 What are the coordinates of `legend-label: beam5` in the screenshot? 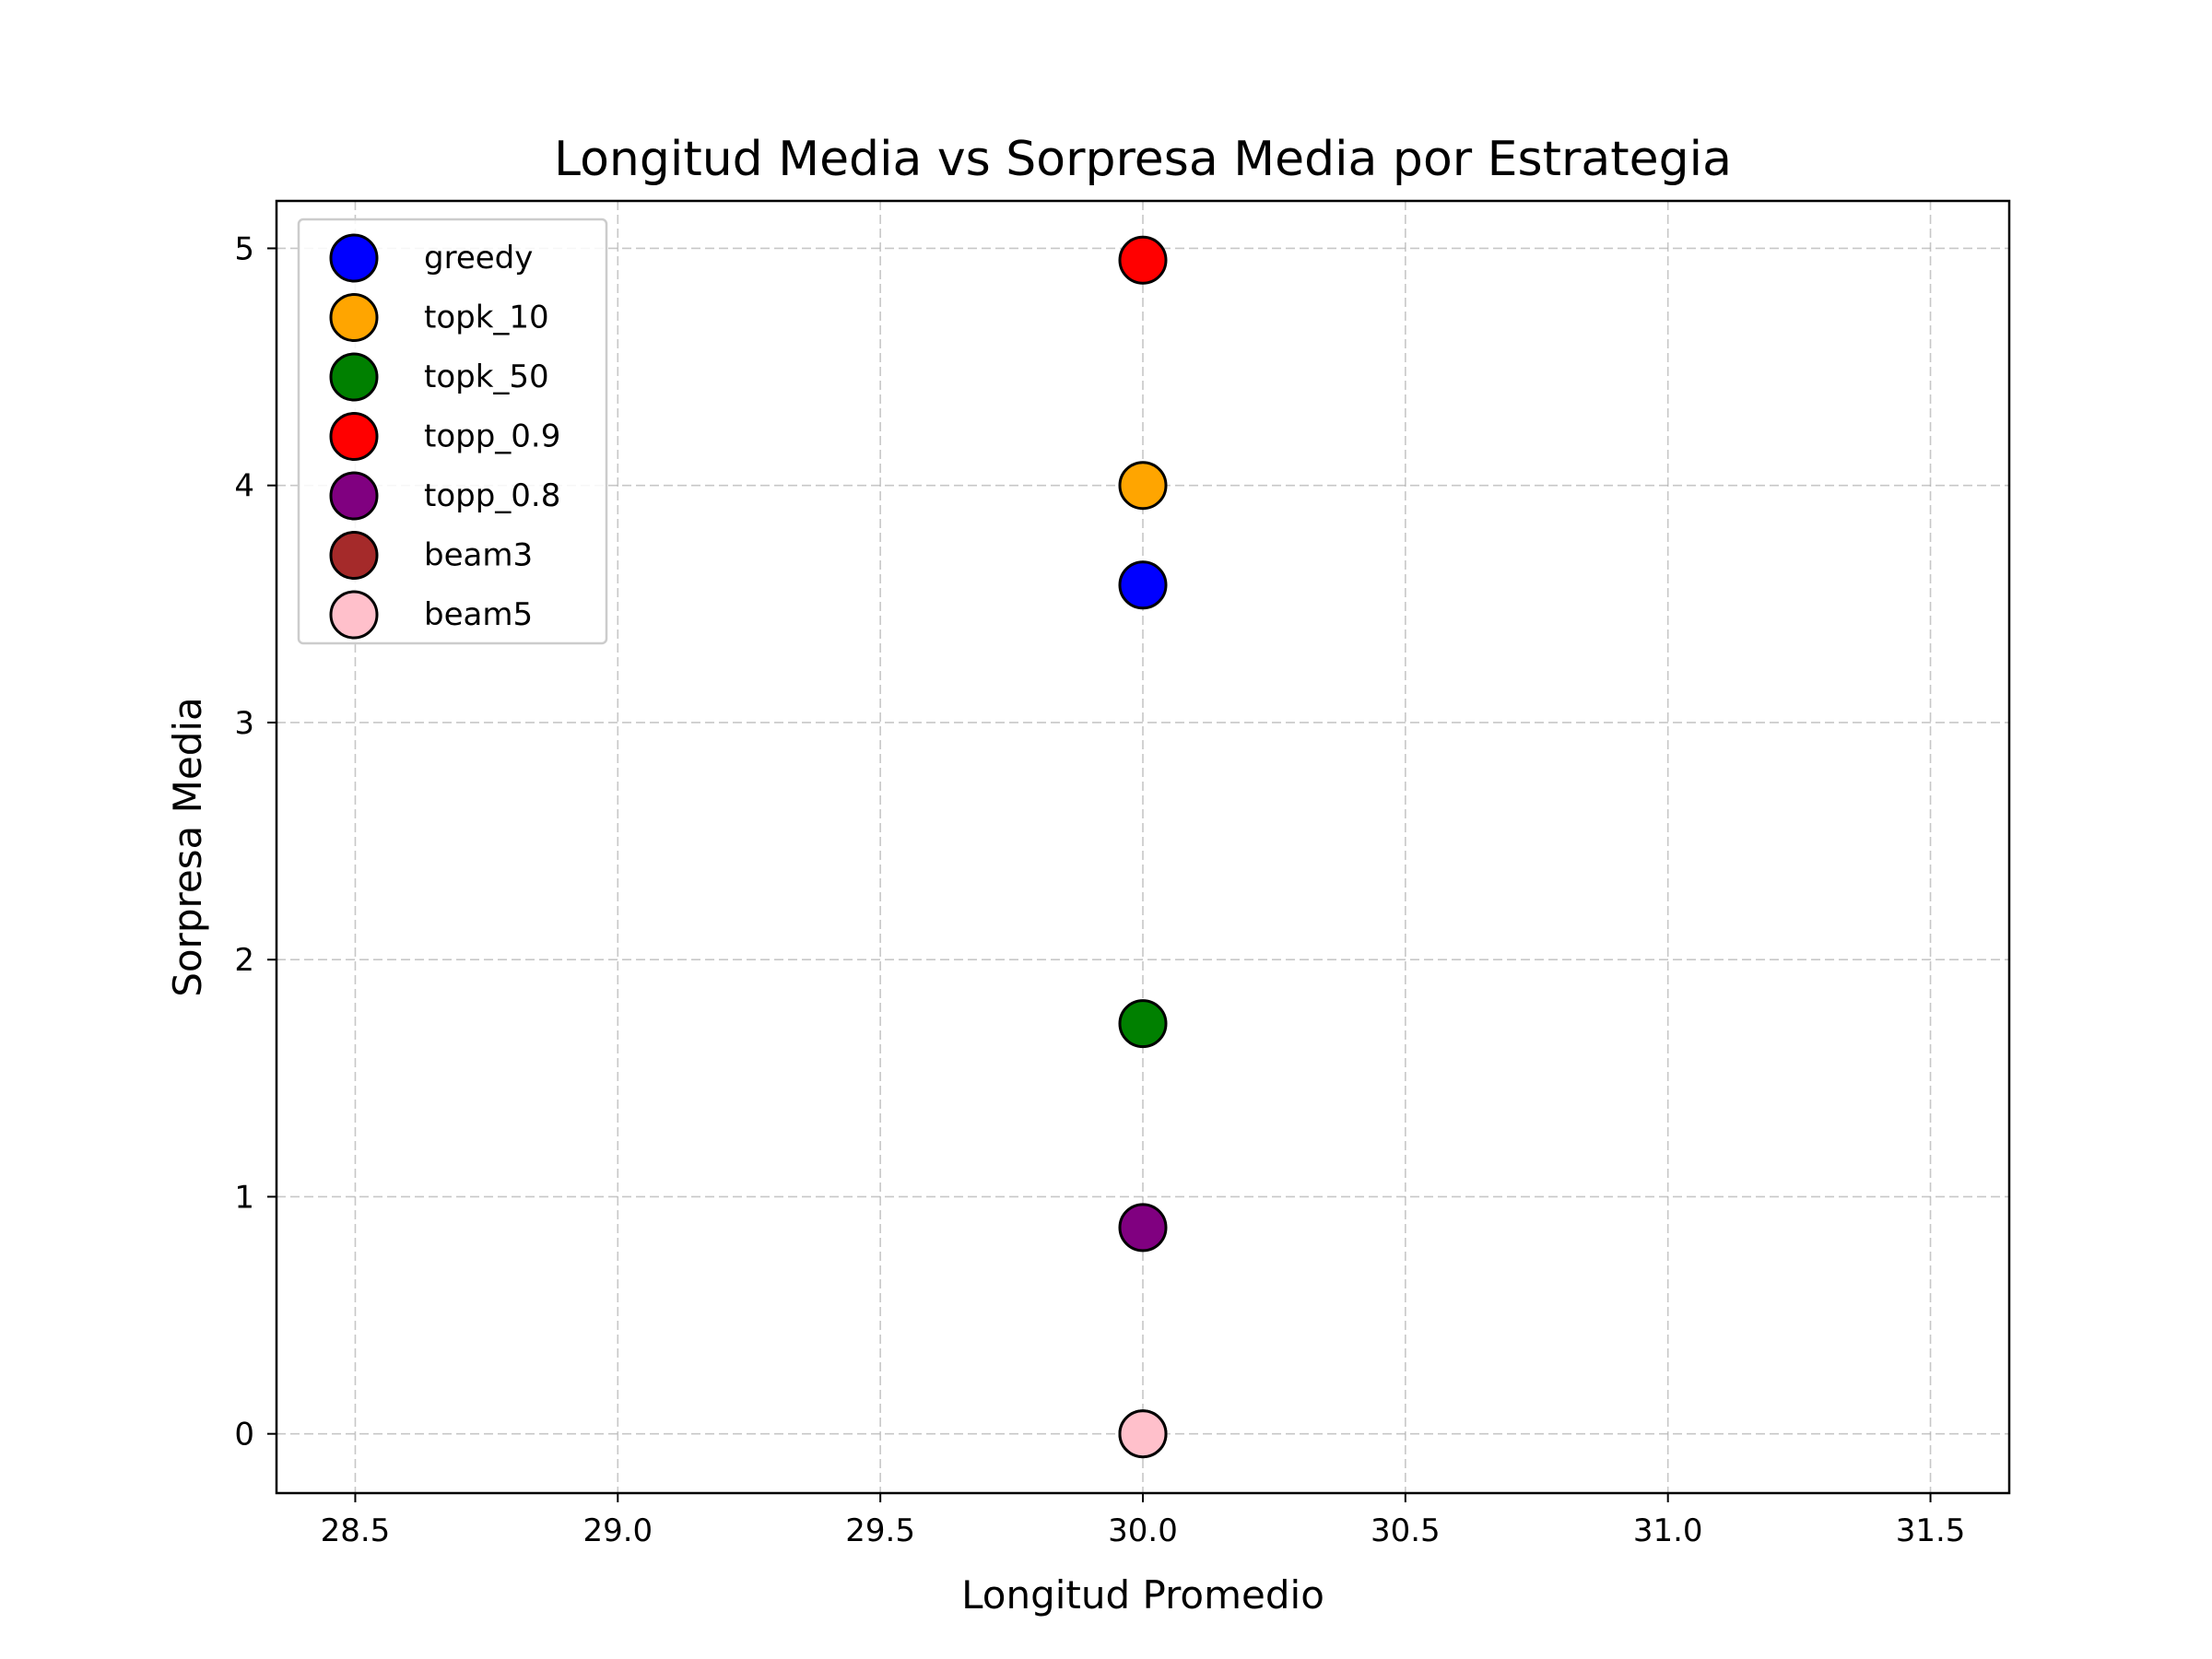 It's located at (478, 614).